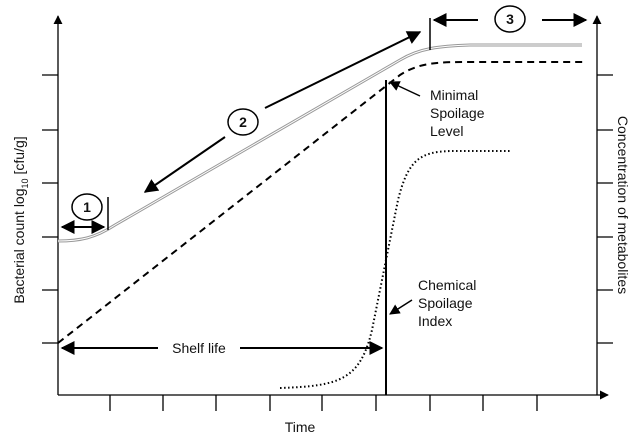  I want to click on annotation: Shelf life, so click(199, 348).